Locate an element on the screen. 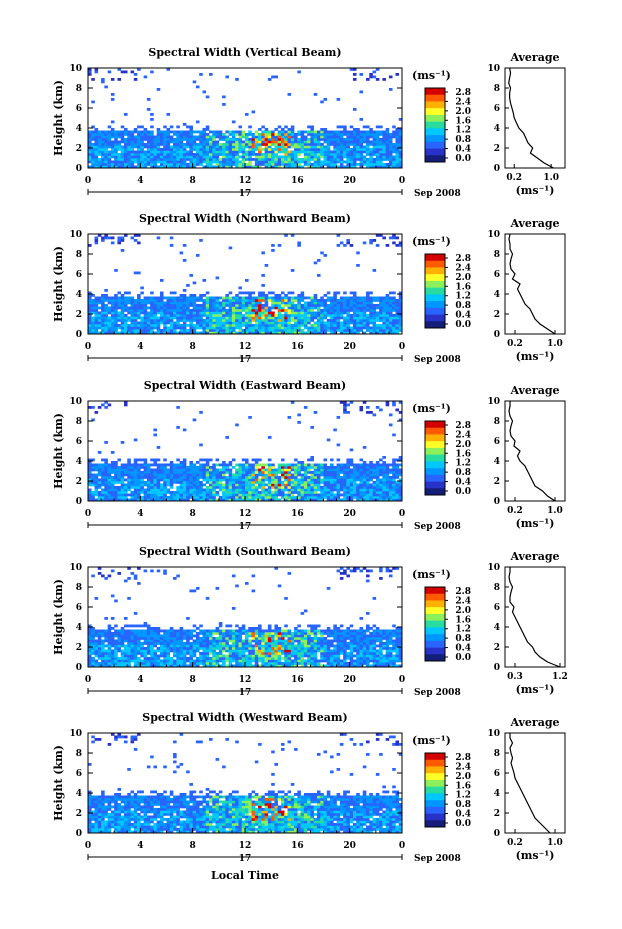 This screenshot has height=929, width=622. colorbar-tick-label: 2.4 is located at coordinates (463, 268).